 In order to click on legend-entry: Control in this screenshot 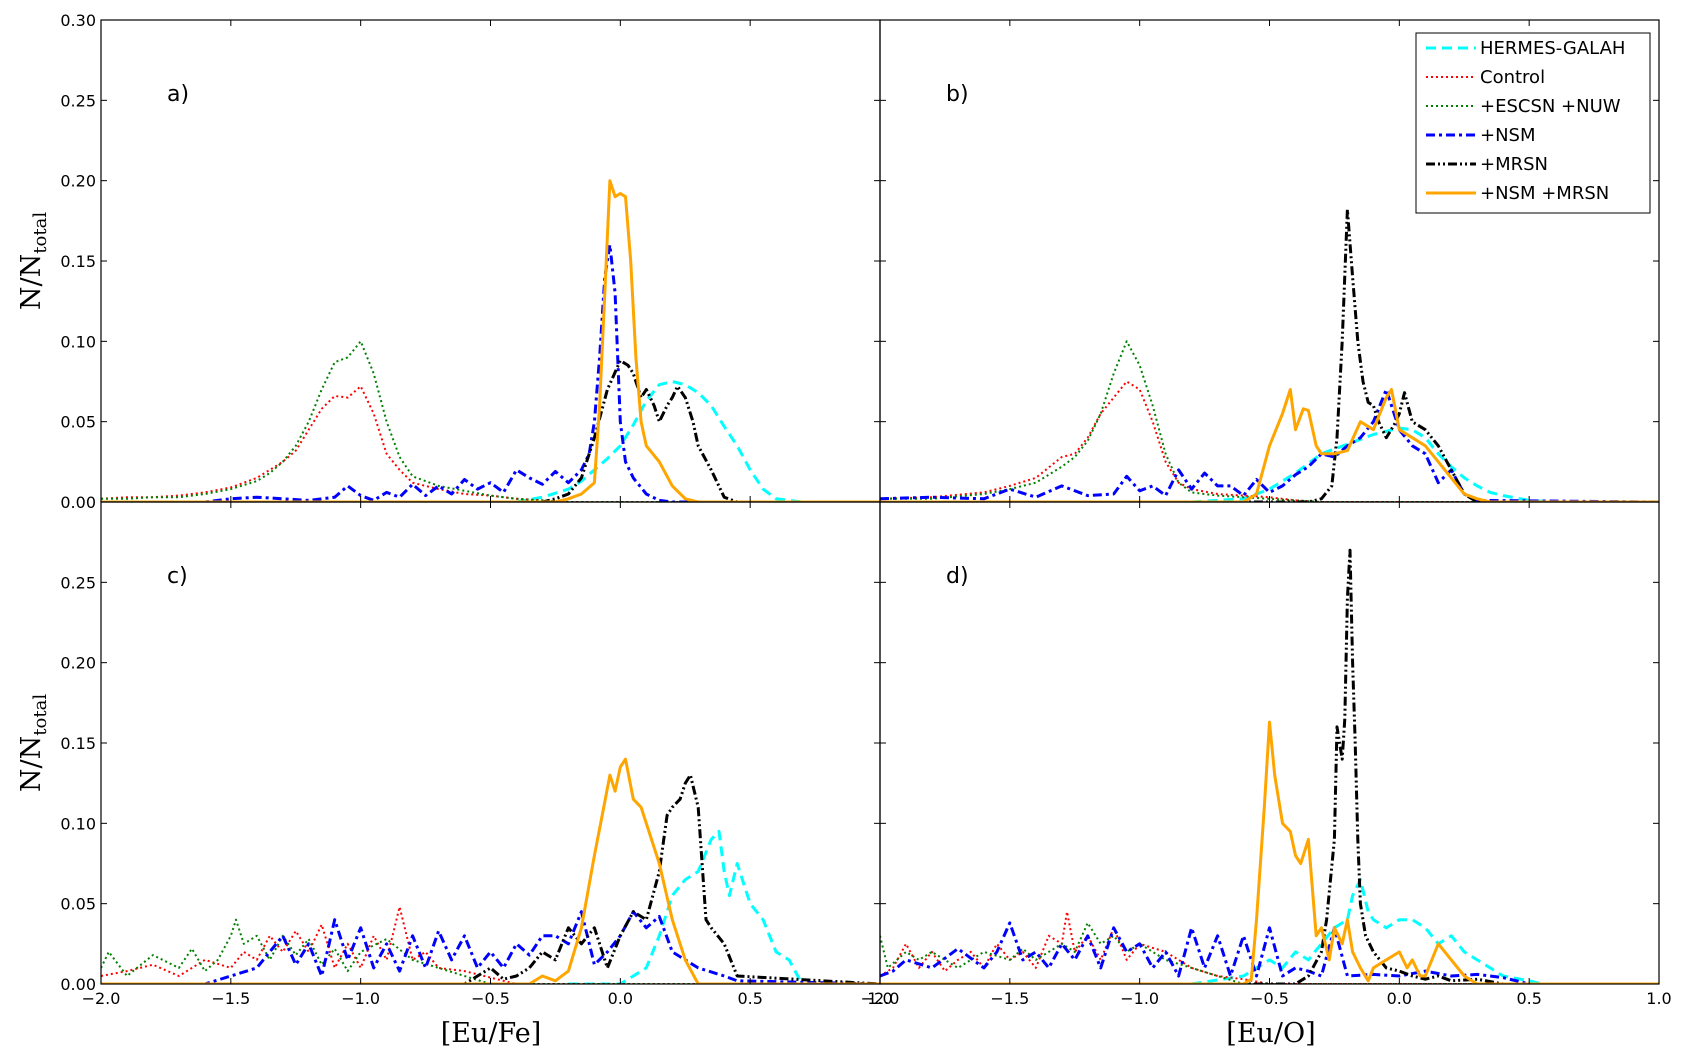, I will do `click(1485, 77)`.